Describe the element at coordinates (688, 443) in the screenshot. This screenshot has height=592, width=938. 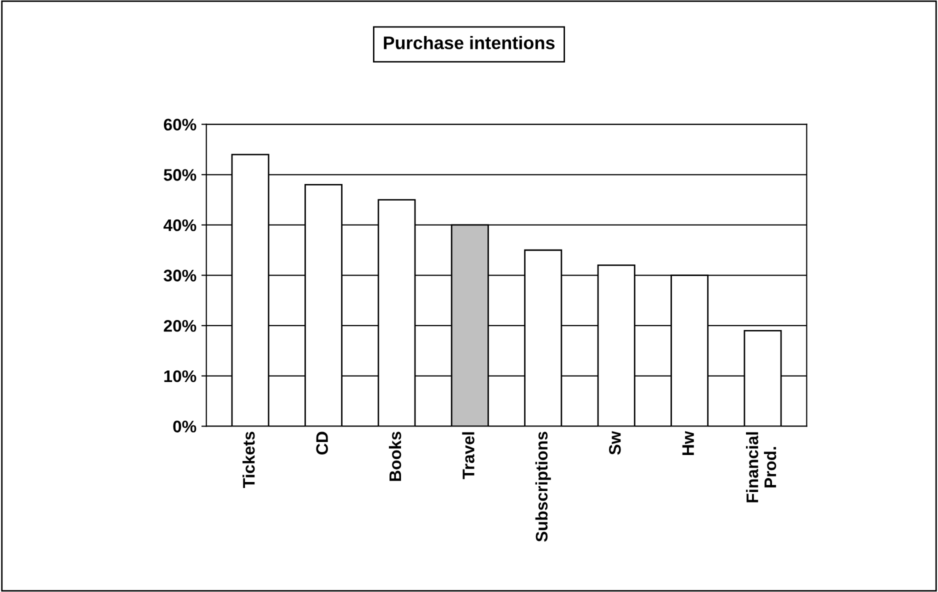
I see `x-tick-label: Hw` at that location.